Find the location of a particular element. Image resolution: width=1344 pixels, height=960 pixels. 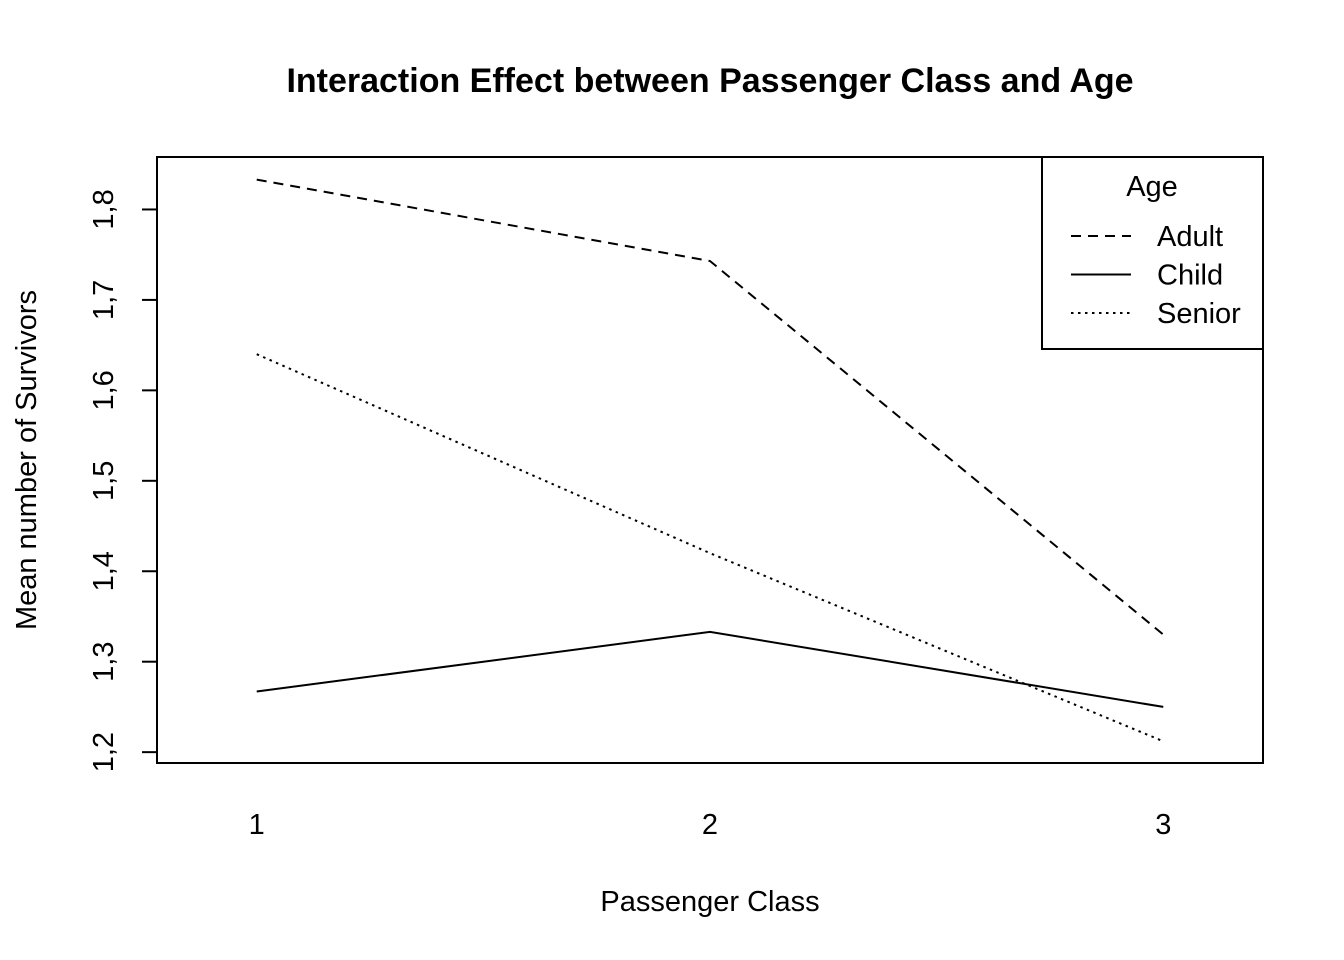

legend-label-adult: Adult is located at coordinates (1190, 237).